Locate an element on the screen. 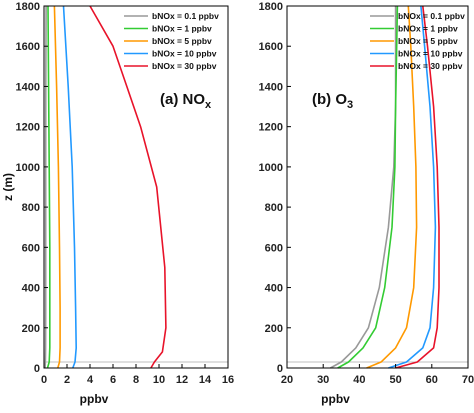 The width and height of the screenshot is (474, 413). panel-title-main: (b) O is located at coordinates (329, 99).